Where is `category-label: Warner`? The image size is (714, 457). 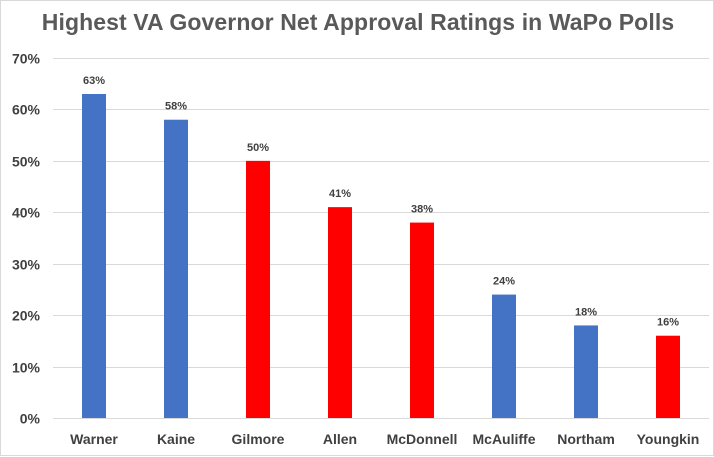 category-label: Warner is located at coordinates (94, 439).